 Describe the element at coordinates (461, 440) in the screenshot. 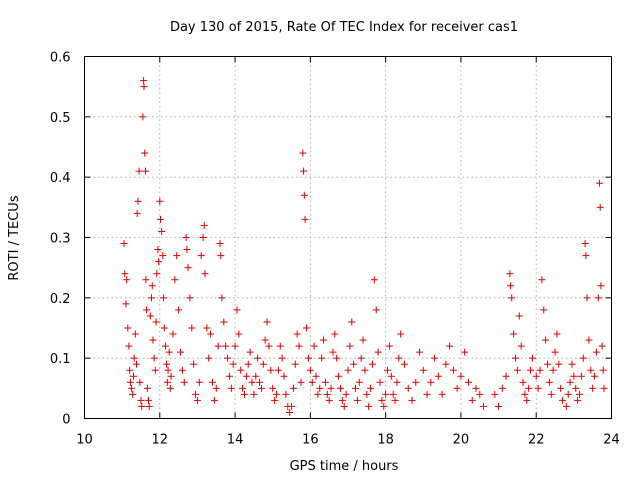

I see `x-tick-label: 20` at that location.